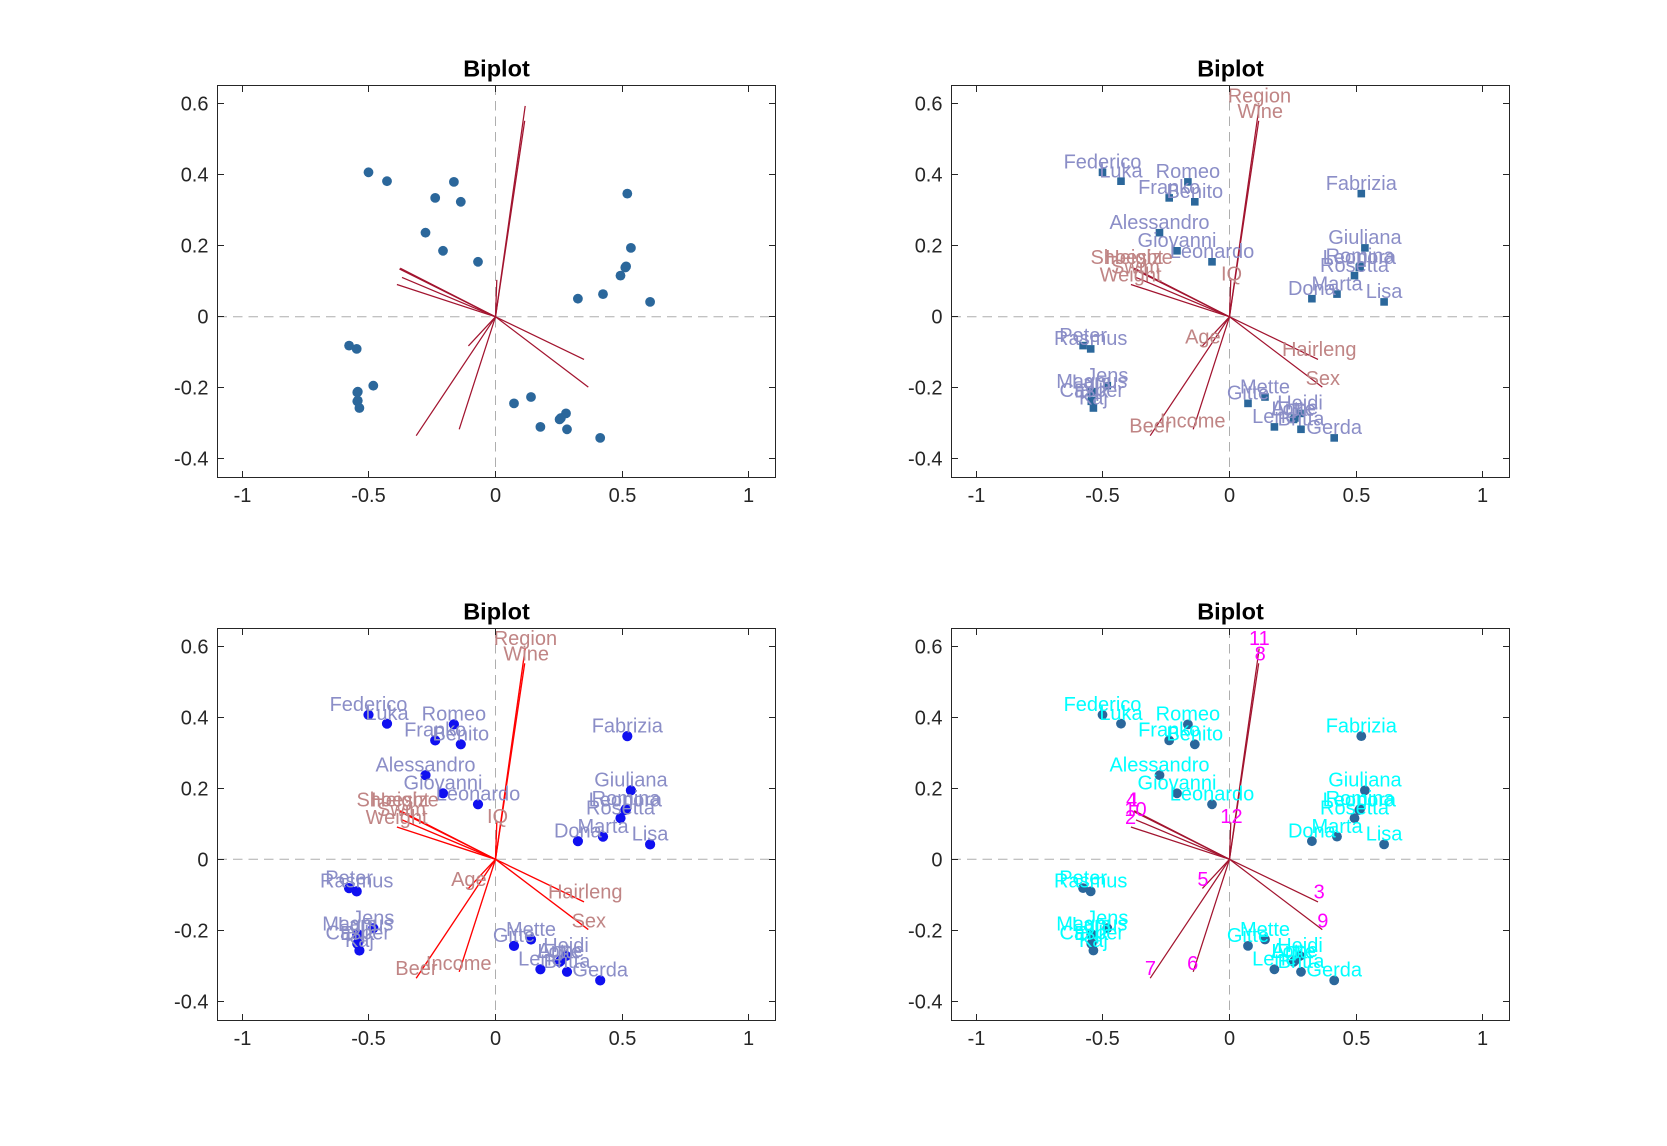 This screenshot has width=1667, height=1146. What do you see at coordinates (1131, 801) in the screenshot?
I see `svg-text: 4` at bounding box center [1131, 801].